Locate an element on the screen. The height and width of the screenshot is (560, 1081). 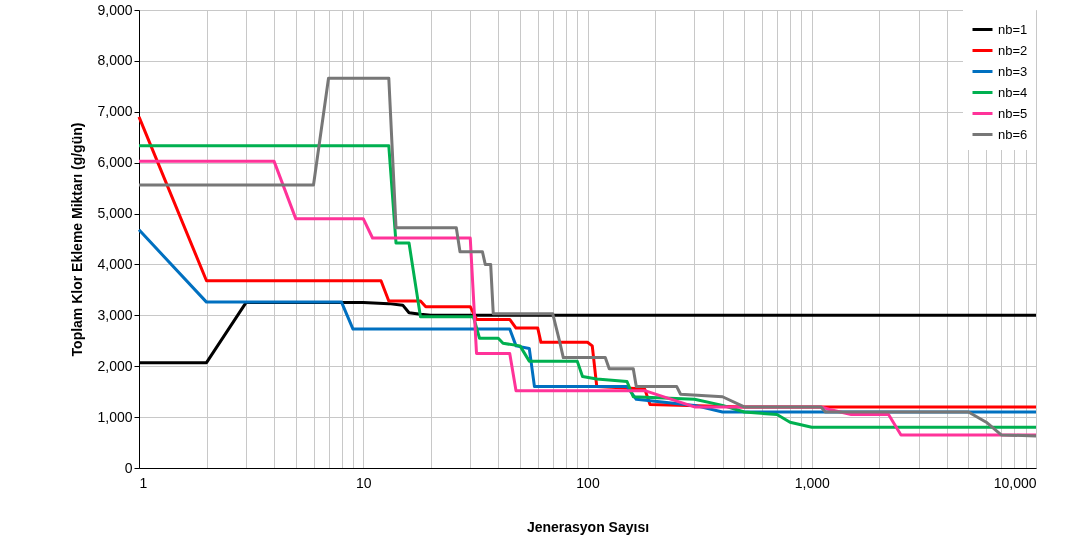
y-tick-label: 2,000 is located at coordinates (115, 365).